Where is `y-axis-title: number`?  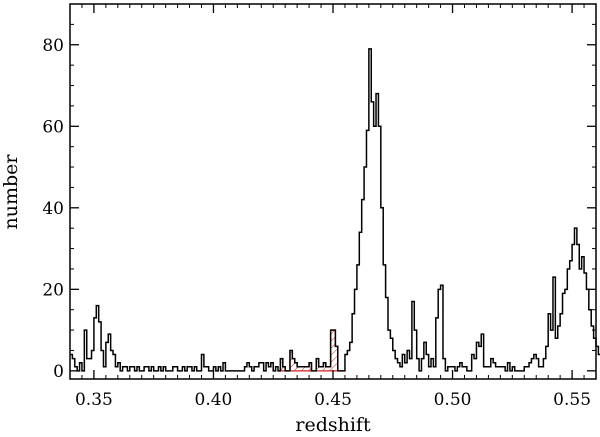 y-axis-title: number is located at coordinates (11, 192).